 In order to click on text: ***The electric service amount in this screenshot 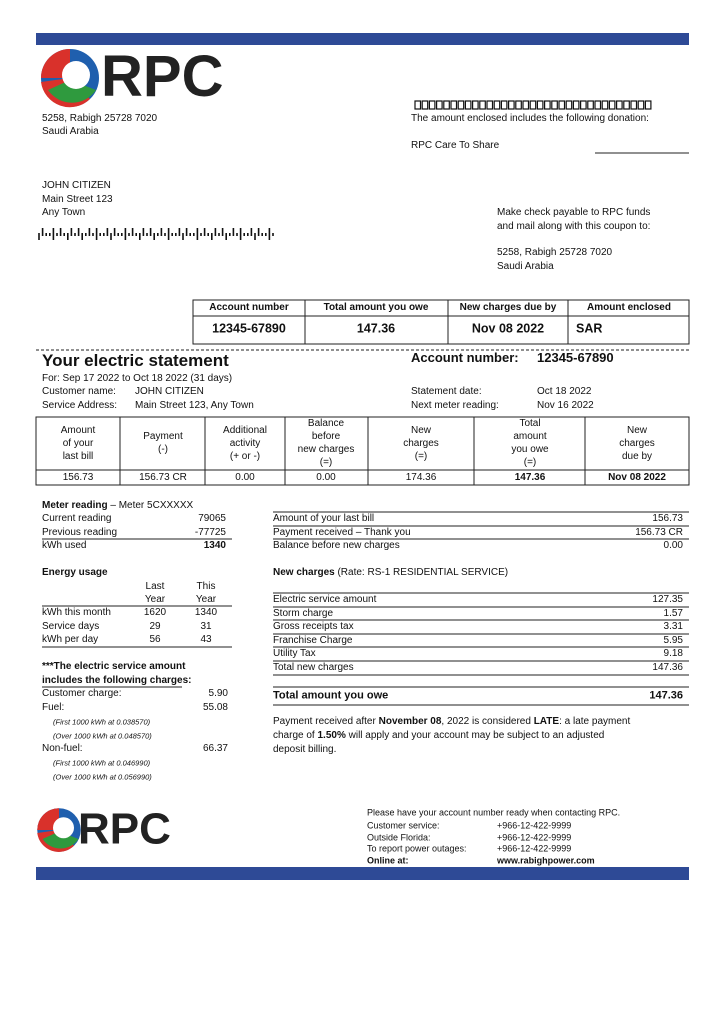, I will do `click(114, 666)`.